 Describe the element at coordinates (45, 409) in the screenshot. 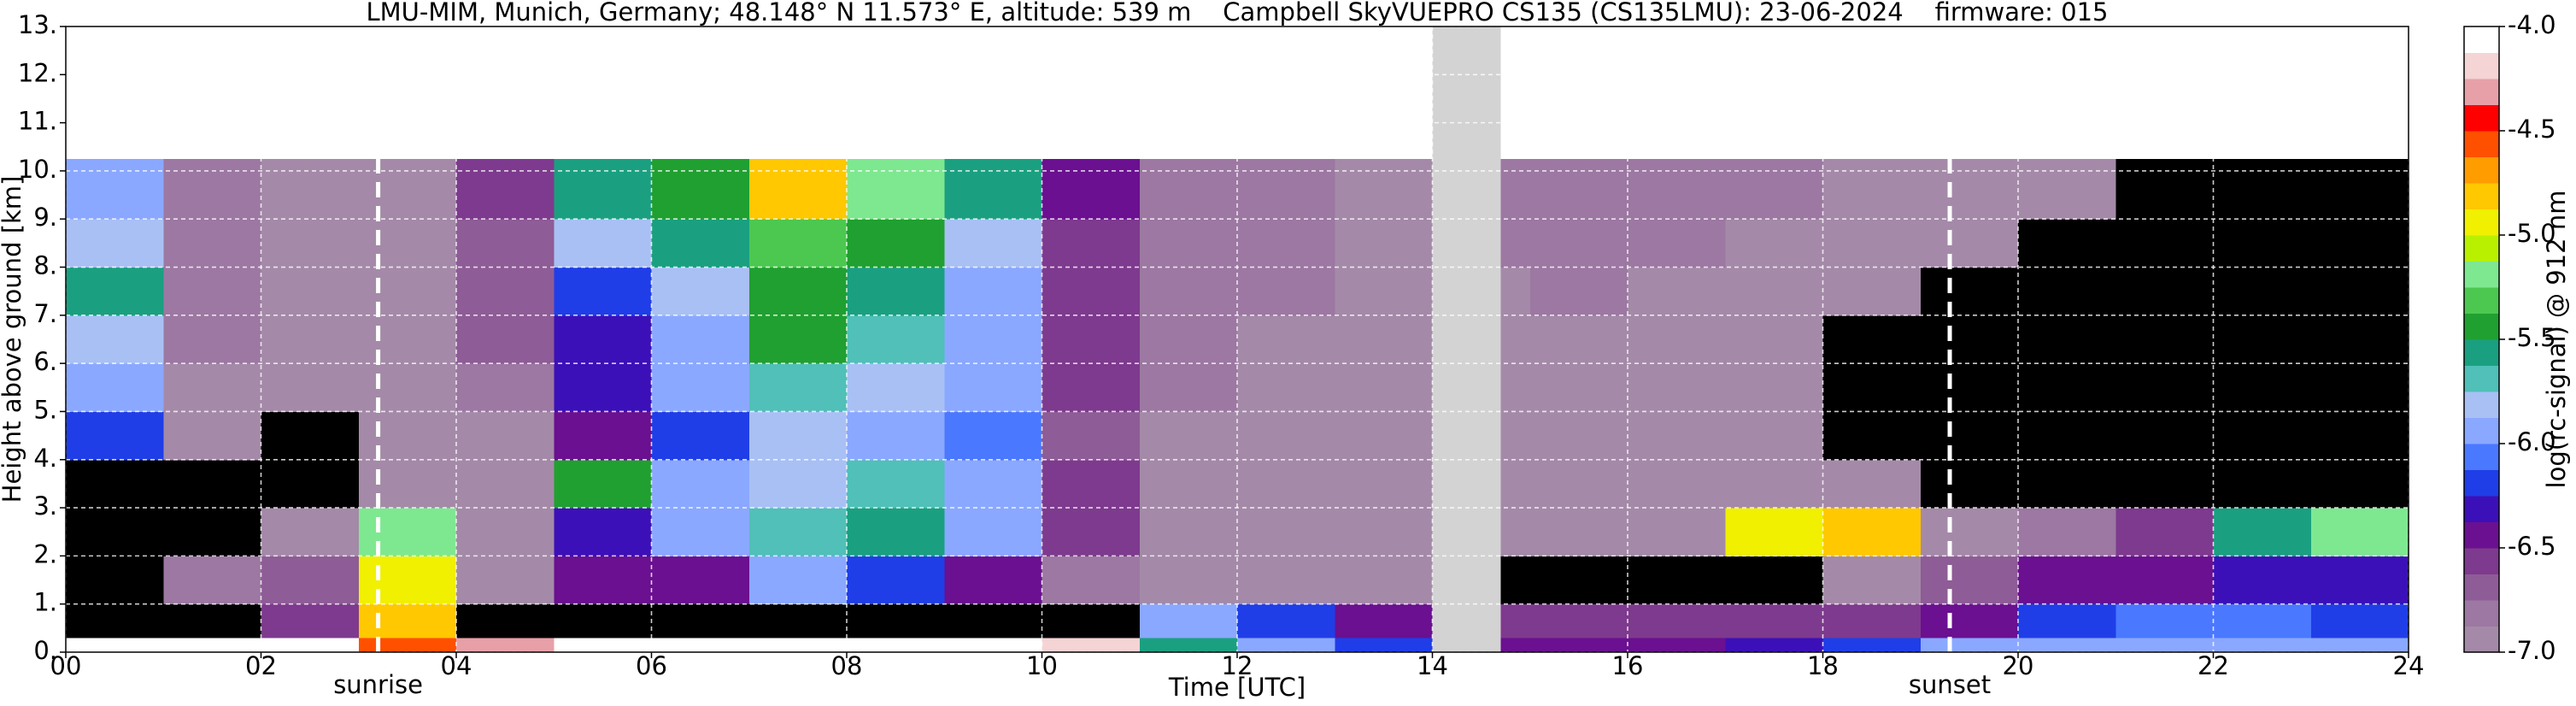

I see `y-tick-label: 5.` at that location.